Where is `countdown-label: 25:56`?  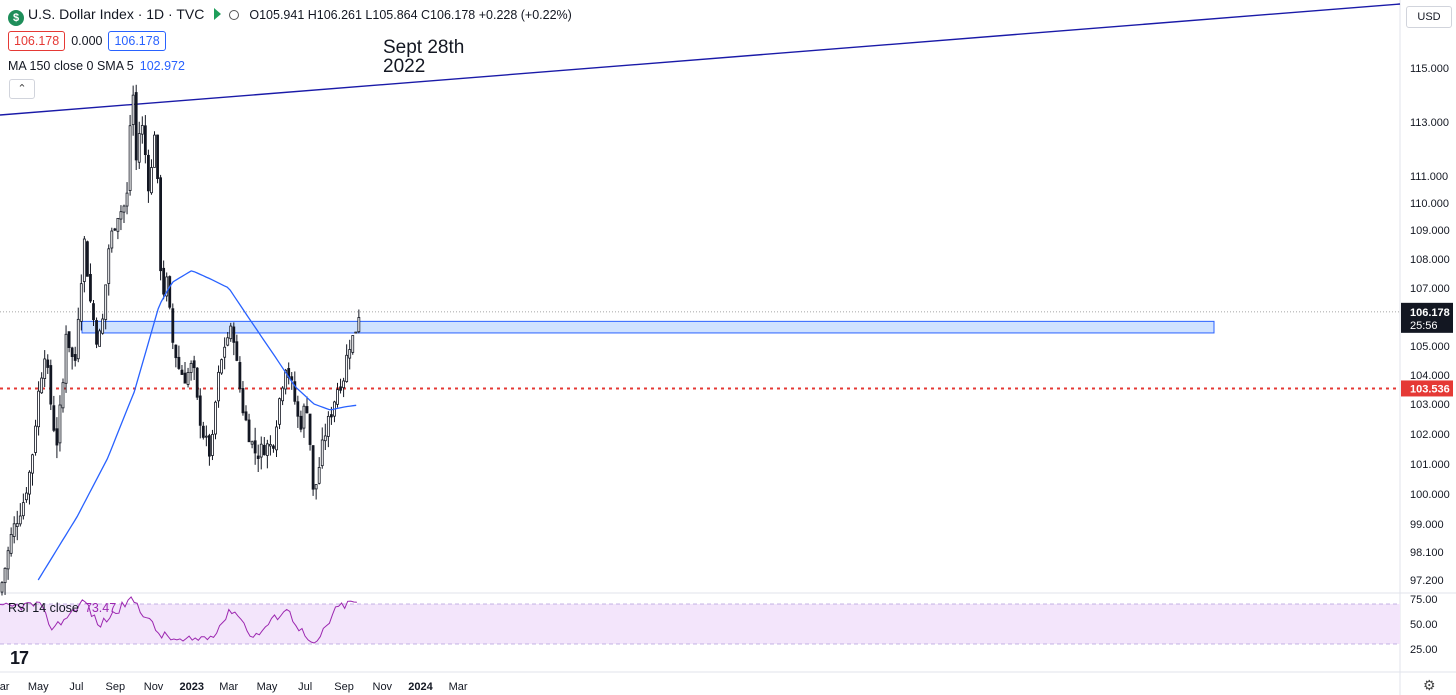 countdown-label: 25:56 is located at coordinates (1424, 326).